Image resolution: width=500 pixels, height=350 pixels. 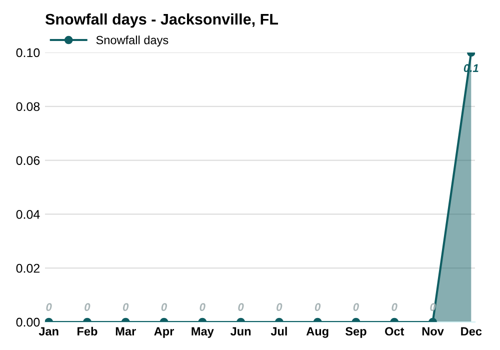 I want to click on x-tick-label: Oct, so click(x=394, y=331).